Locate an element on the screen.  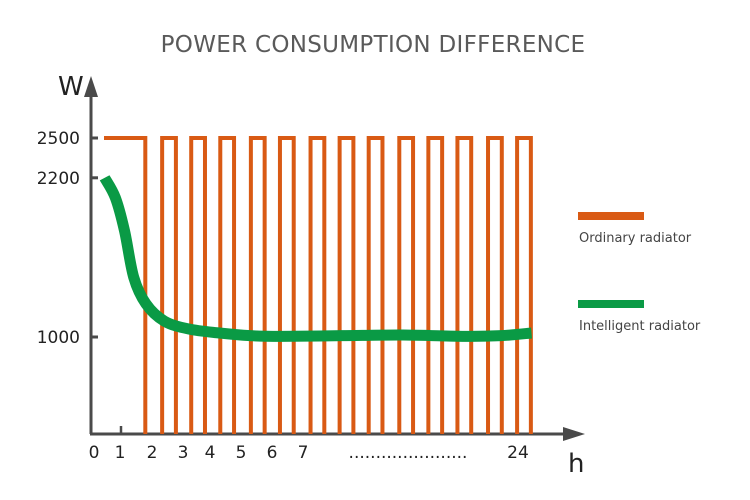
x-tick-label: 1 is located at coordinates (120, 453).